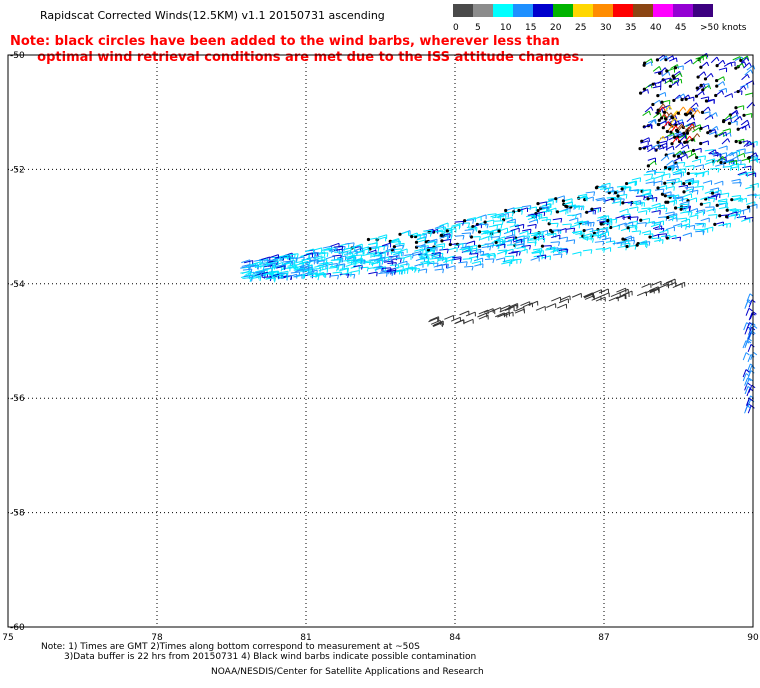 This screenshot has width=760, height=688. Describe the element at coordinates (606, 28) in the screenshot. I see `legend-label: 30` at that location.